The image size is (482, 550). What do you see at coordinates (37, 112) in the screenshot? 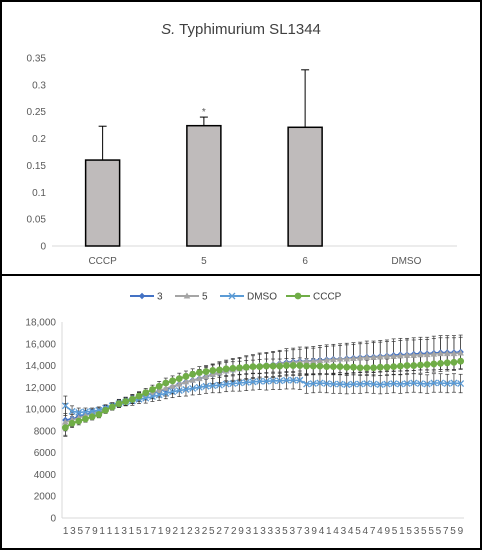
I see `y-tick-label: 0.25` at bounding box center [37, 112].